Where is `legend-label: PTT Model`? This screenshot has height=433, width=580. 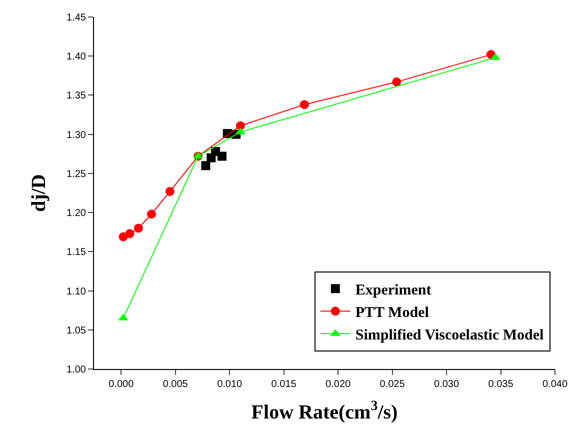 legend-label: PTT Model is located at coordinates (392, 313).